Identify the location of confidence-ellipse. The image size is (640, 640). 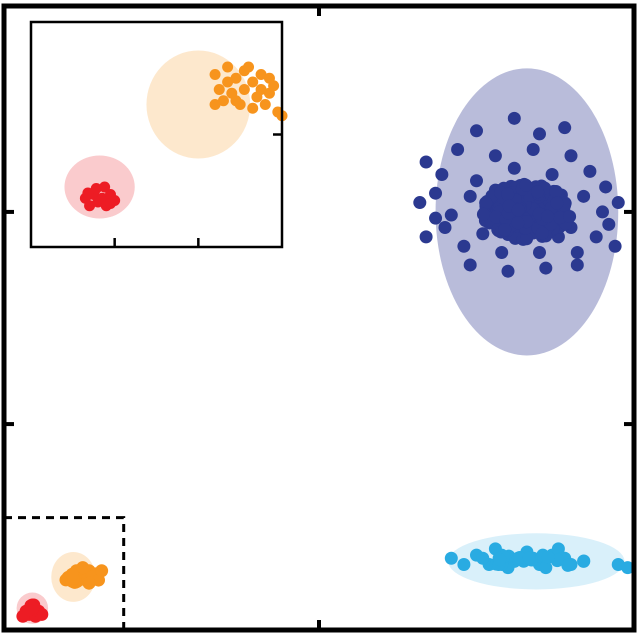
(198, 104).